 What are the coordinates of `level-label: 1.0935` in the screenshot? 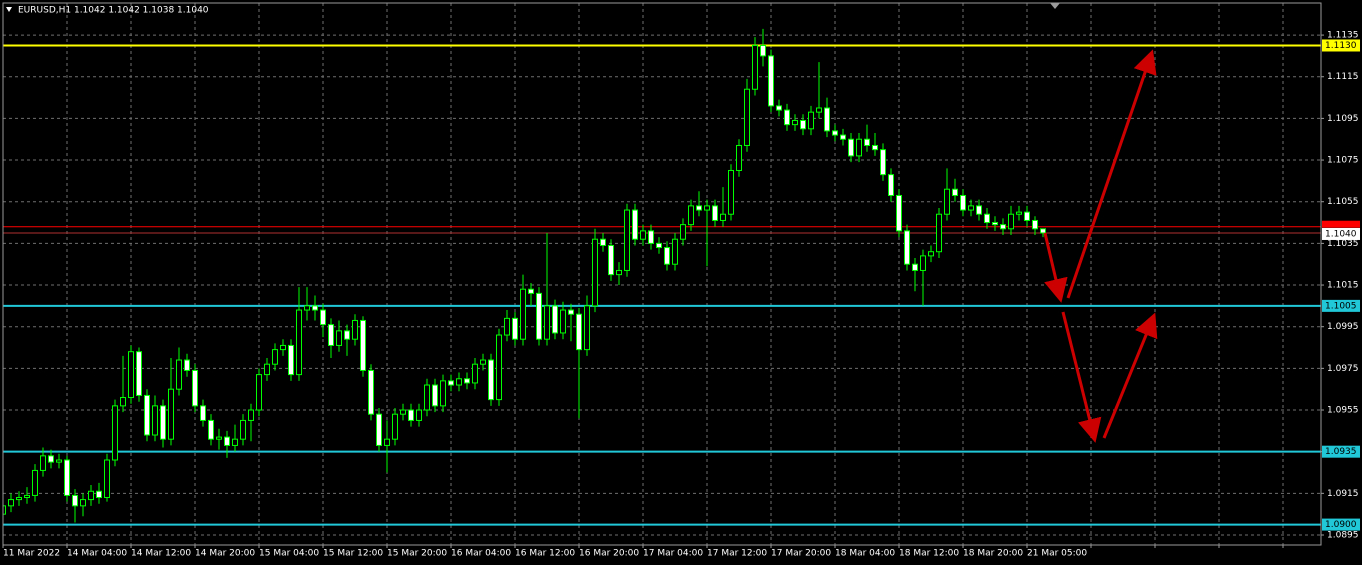 It's located at (1341, 452).